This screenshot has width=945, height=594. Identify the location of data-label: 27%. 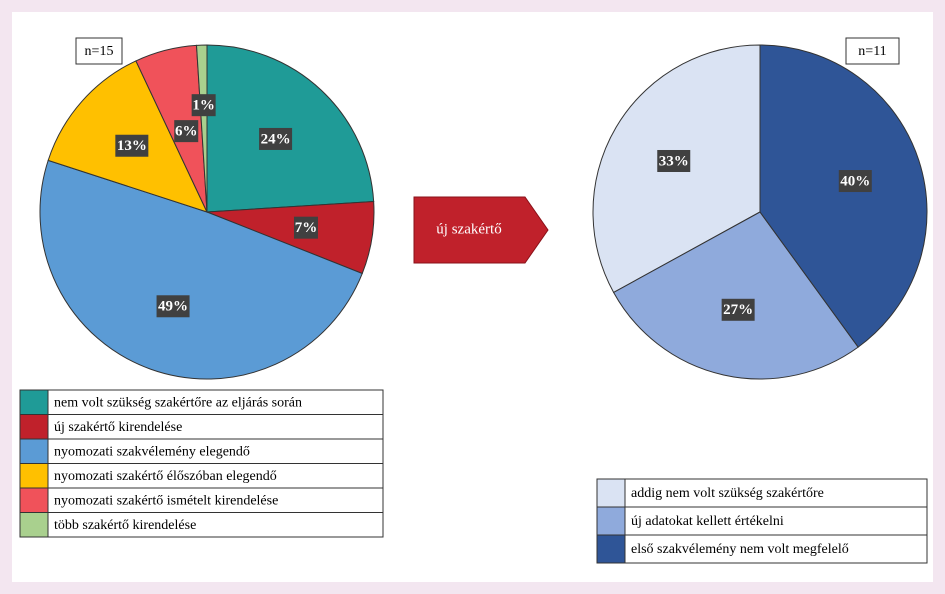
(738, 310).